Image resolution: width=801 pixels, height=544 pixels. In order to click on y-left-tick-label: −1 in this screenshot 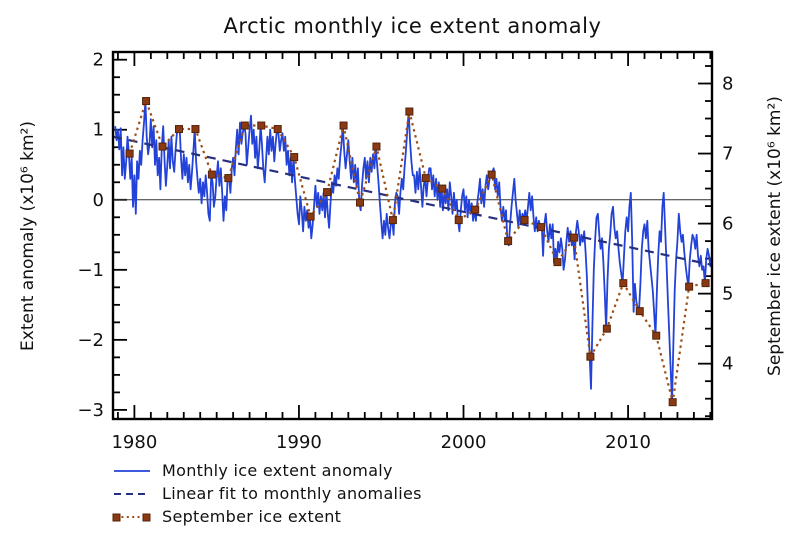, I will do `click(90, 270)`.